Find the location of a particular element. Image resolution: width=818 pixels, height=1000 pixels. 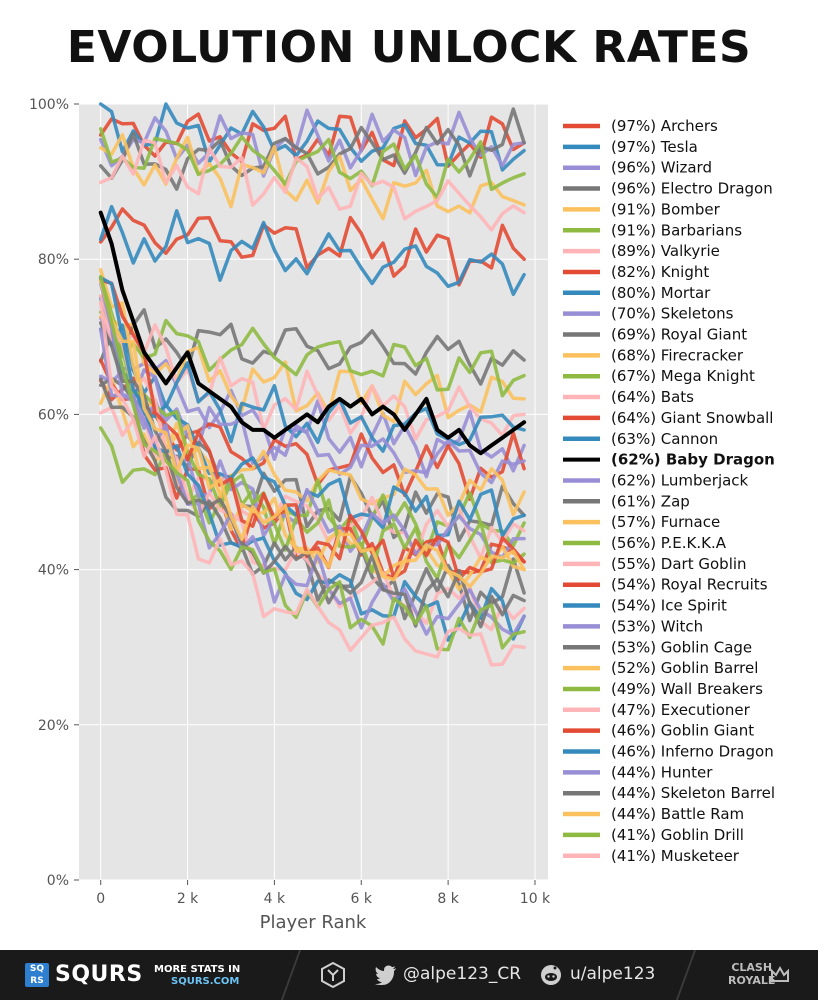

x-tick-label: 8 k is located at coordinates (448, 899).